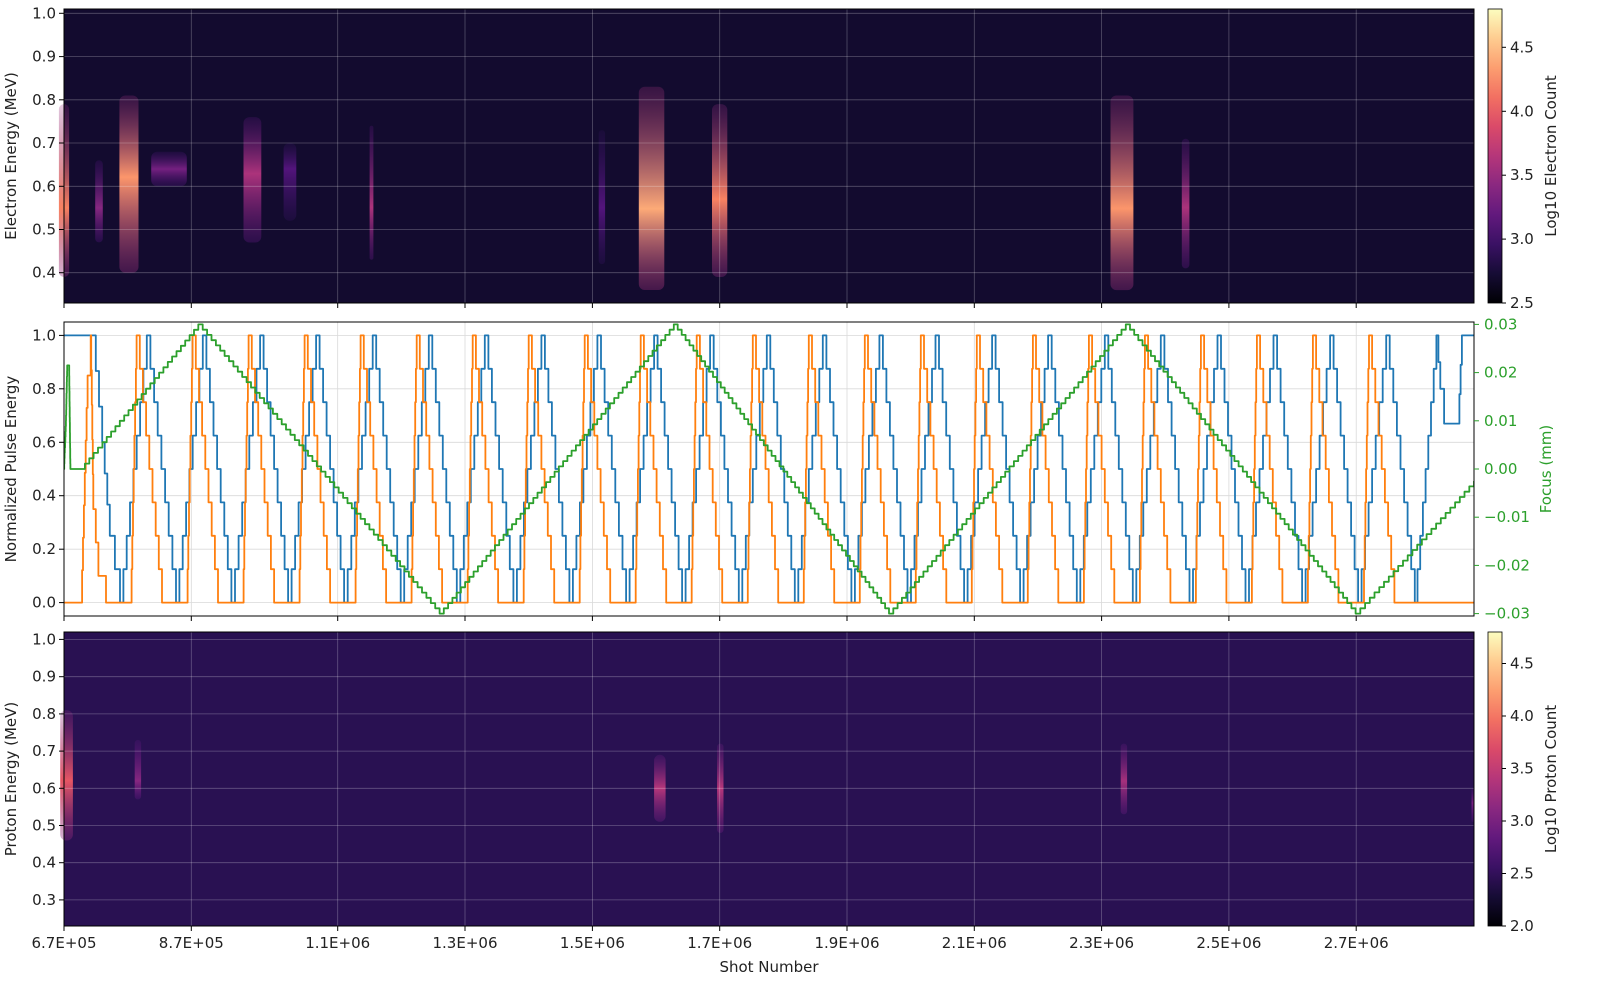  What do you see at coordinates (1228, 943) in the screenshot?
I see `x-tick-label: 2.5E+06` at bounding box center [1228, 943].